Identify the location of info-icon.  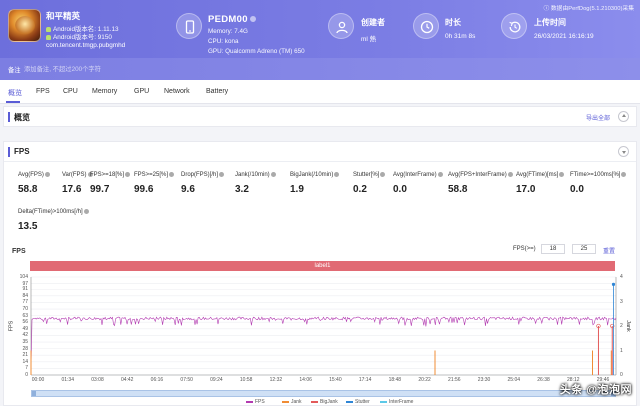
(252, 19).